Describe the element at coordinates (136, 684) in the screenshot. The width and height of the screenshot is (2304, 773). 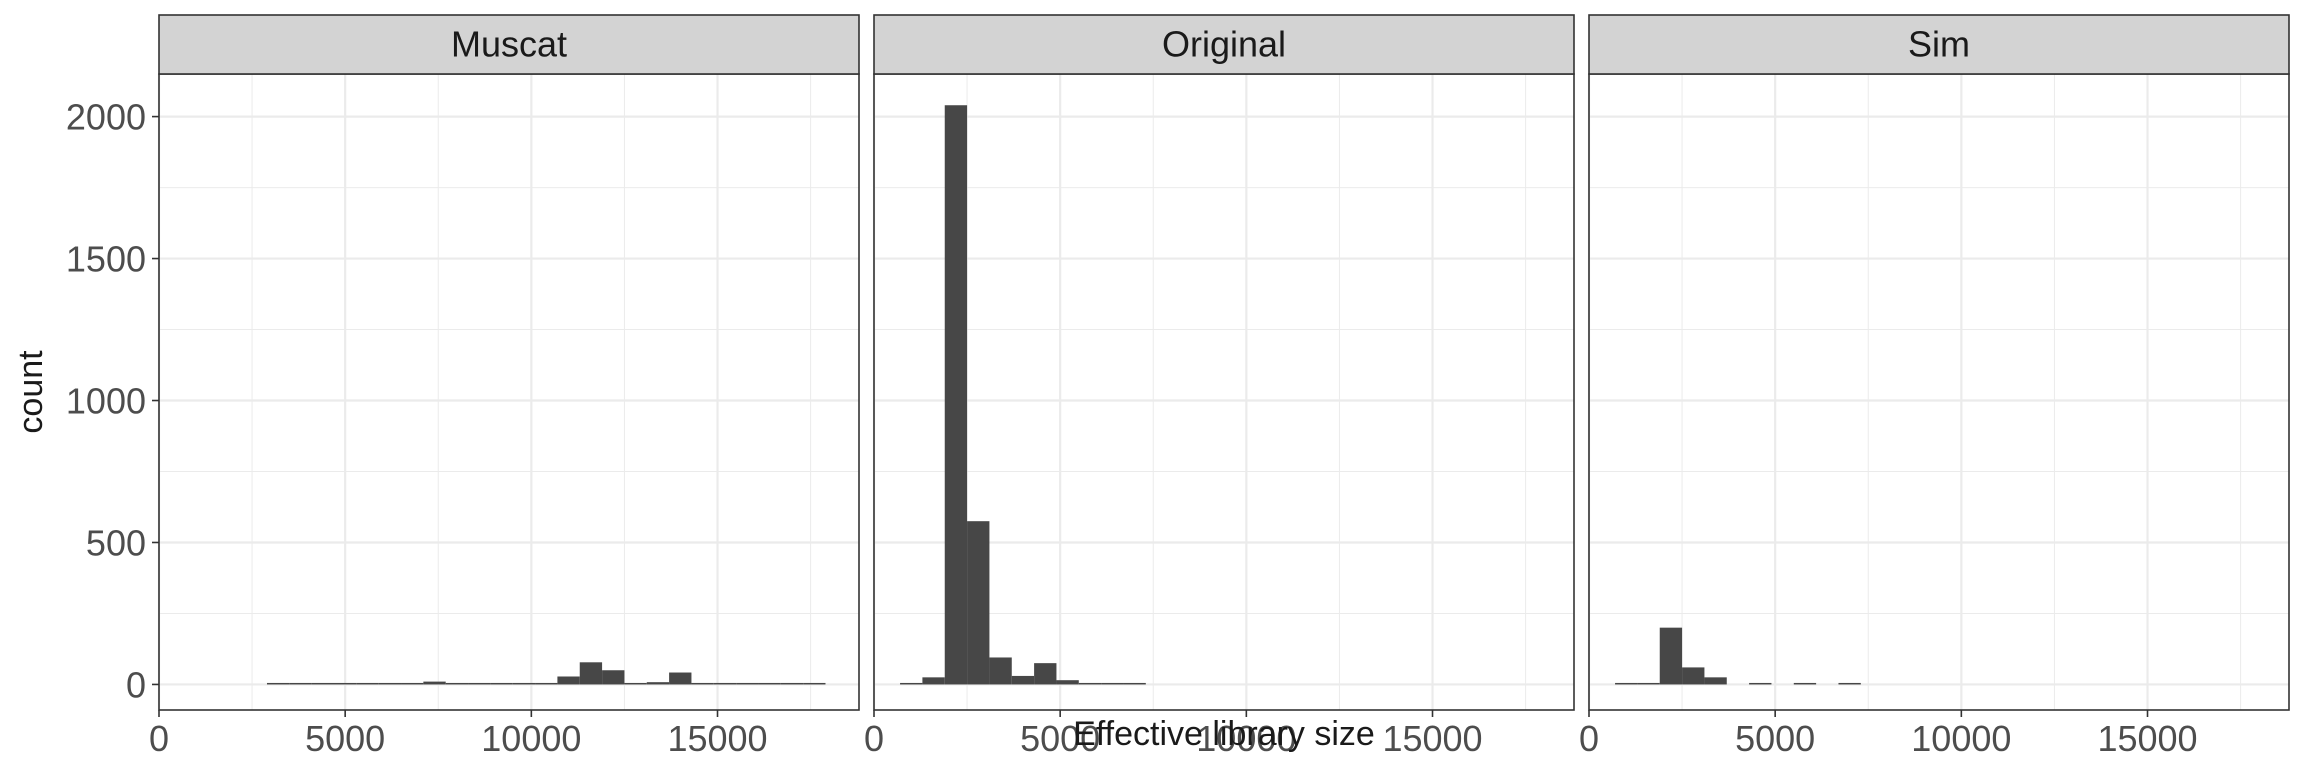
I see `y-tick-label: 0` at that location.